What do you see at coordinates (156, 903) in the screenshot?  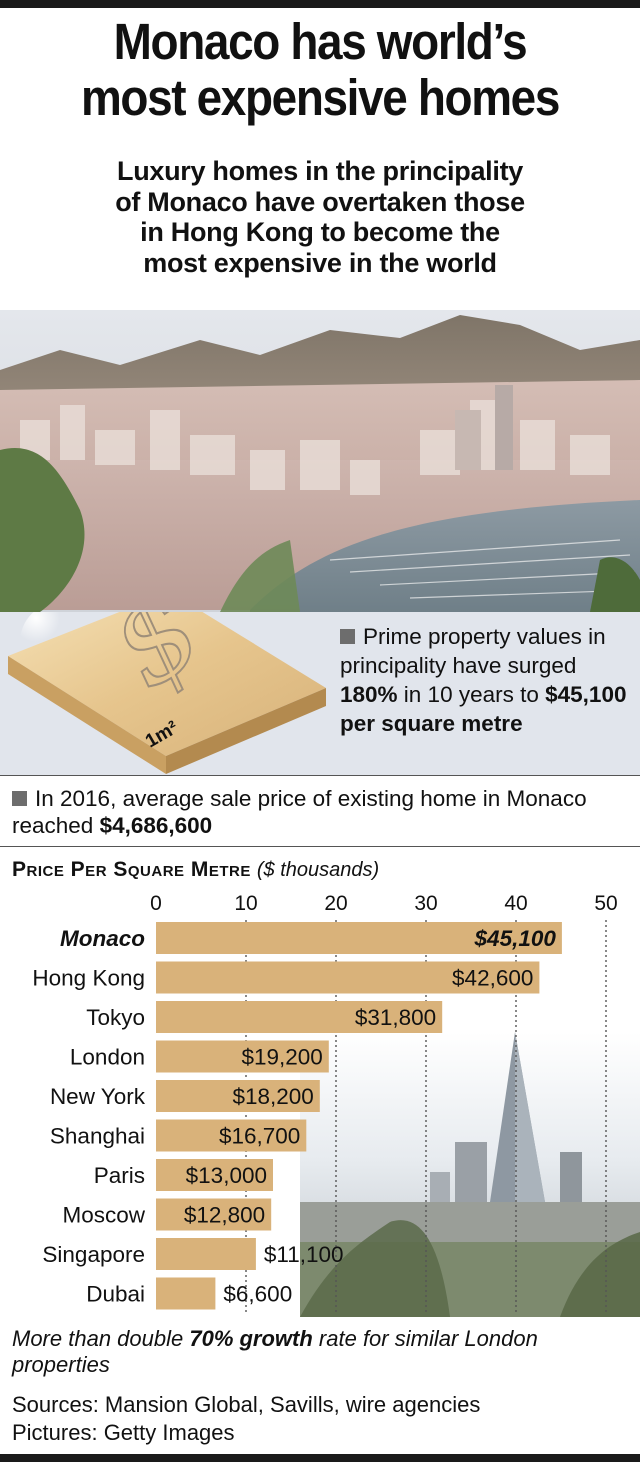 I see `x-tick-label: 0` at bounding box center [156, 903].